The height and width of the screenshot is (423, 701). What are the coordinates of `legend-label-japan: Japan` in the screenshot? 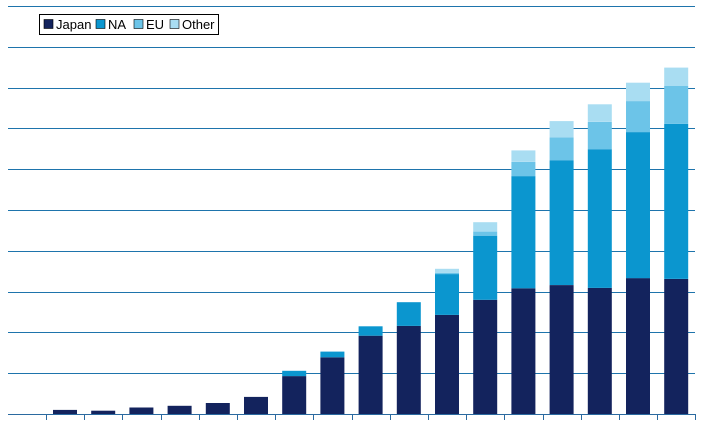 It's located at (73, 24).